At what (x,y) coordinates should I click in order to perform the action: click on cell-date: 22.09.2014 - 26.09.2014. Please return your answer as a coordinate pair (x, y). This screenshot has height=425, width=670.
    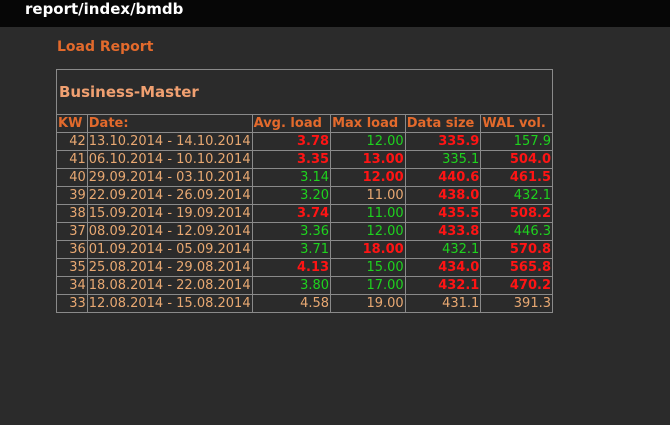
    Looking at the image, I should click on (169, 195).